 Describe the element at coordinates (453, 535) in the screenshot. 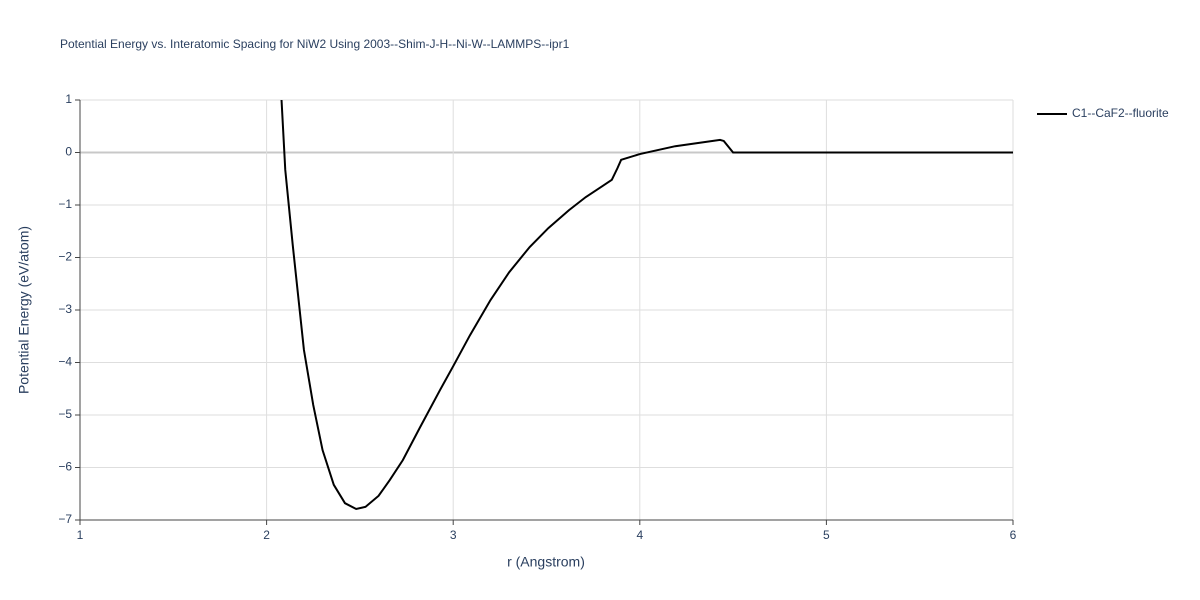

I see `x-tick-label: 3` at that location.